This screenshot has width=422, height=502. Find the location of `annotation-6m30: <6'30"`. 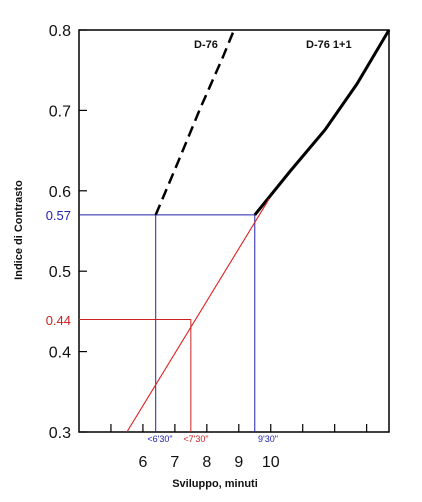

annotation-6m30: <6'30" is located at coordinates (159, 439).